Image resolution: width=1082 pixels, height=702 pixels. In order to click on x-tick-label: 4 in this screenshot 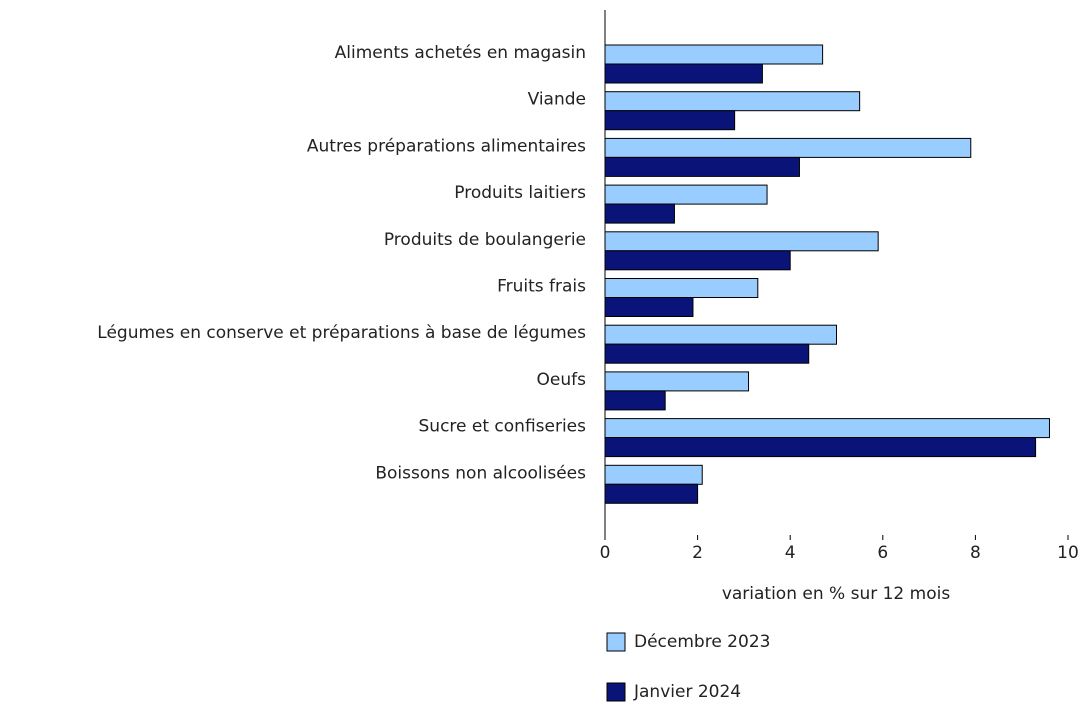, I will do `click(790, 553)`.